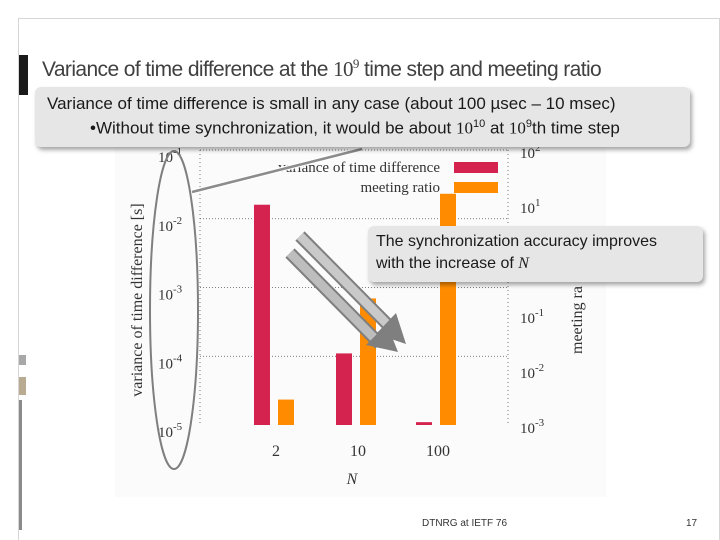  What do you see at coordinates (358, 451) in the screenshot?
I see `x-tick-label-10: 10` at bounding box center [358, 451].